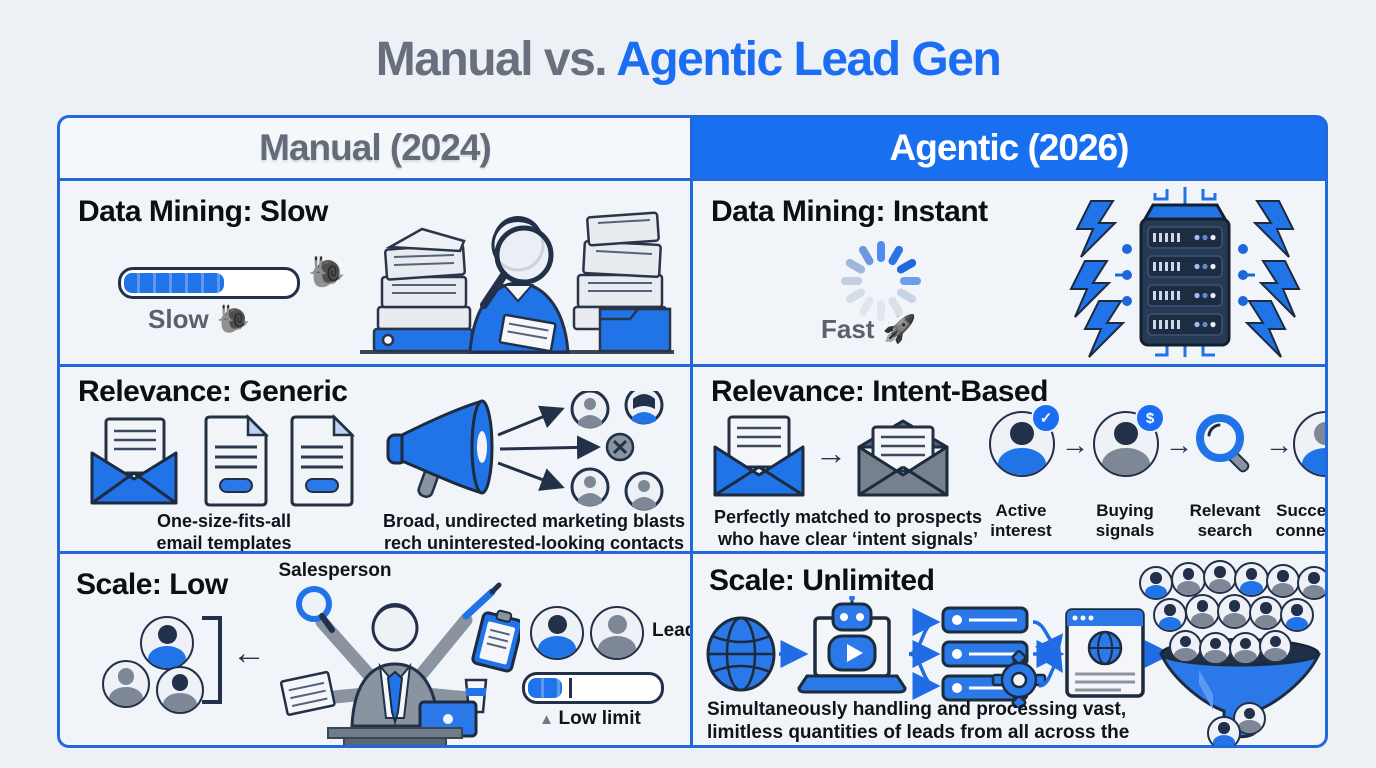 The width and height of the screenshot is (1376, 768). What do you see at coordinates (525, 451) in the screenshot?
I see `megaphone-blast-illustration` at bounding box center [525, 451].